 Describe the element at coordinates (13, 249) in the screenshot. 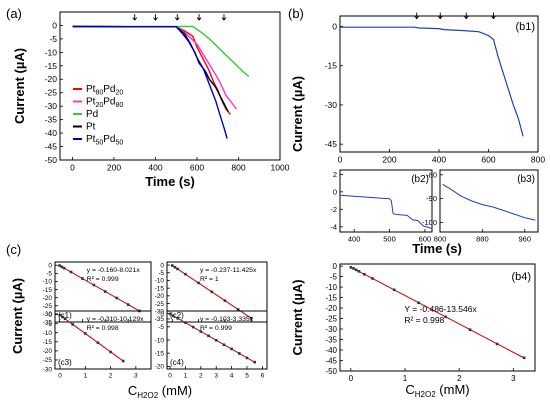

I see `panel-label-c: (c)` at that location.